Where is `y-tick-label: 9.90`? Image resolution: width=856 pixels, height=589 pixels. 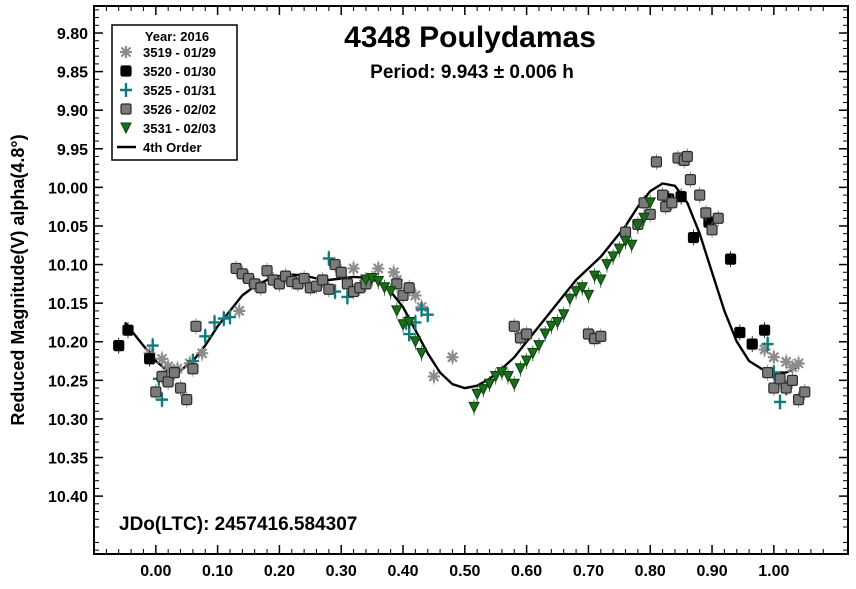
y-tick-label: 9.90 is located at coordinates (72, 111).